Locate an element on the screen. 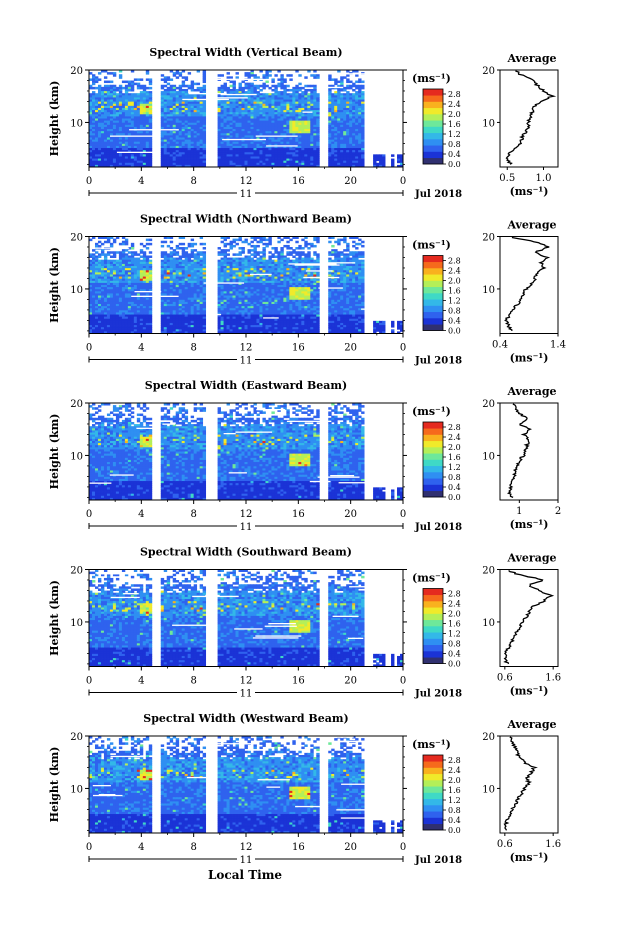 Image resolution: width=622 pixels, height=929 pixels. profile-x-tick-label: 1 is located at coordinates (519, 511).